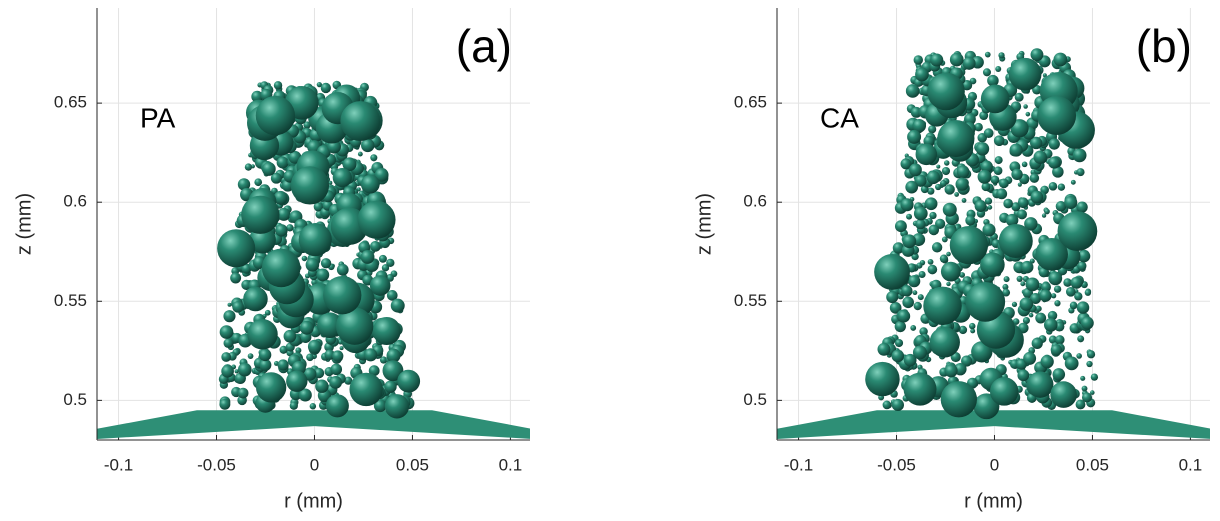 The height and width of the screenshot is (521, 1220). What do you see at coordinates (484, 46) in the screenshot?
I see `panel-annotation: (a)` at bounding box center [484, 46].